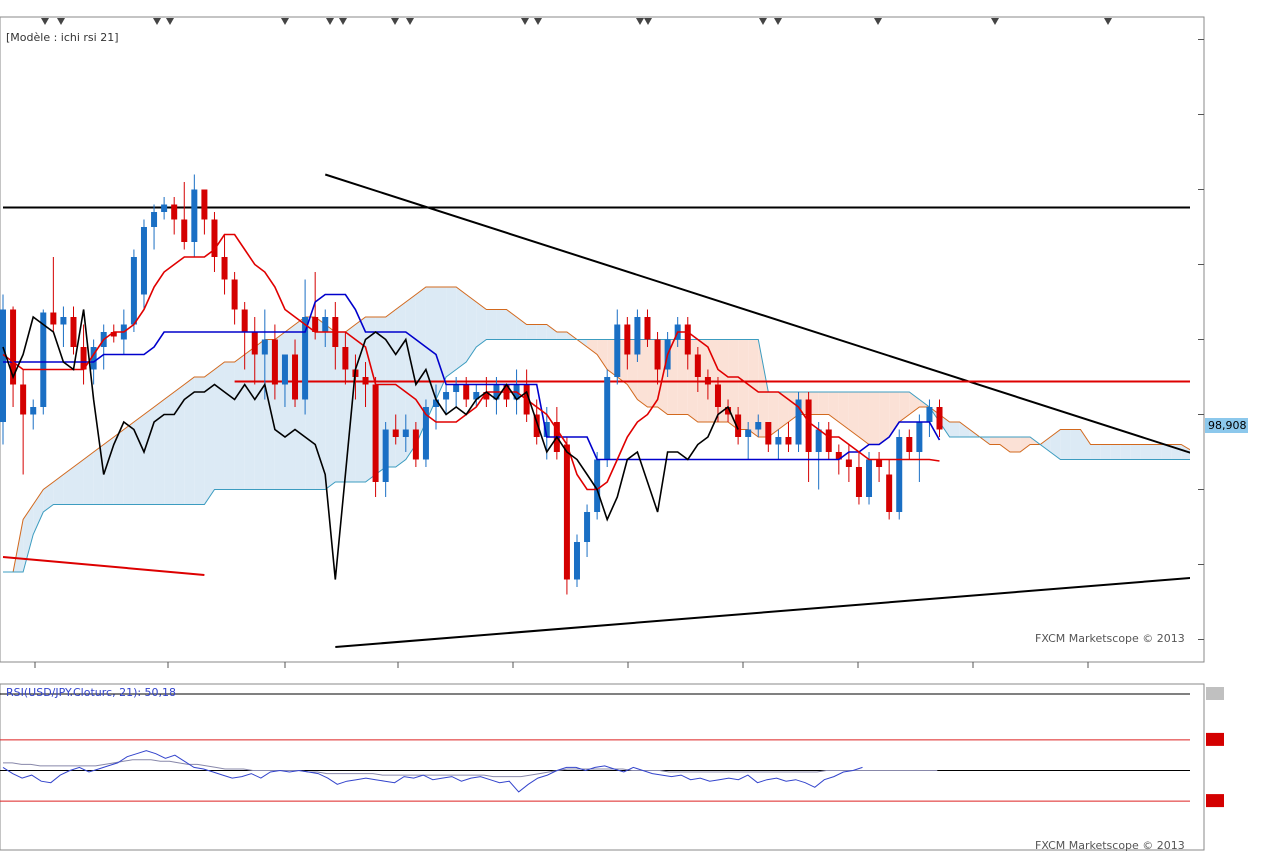  I want to click on price-axis, so click(1201, 339).